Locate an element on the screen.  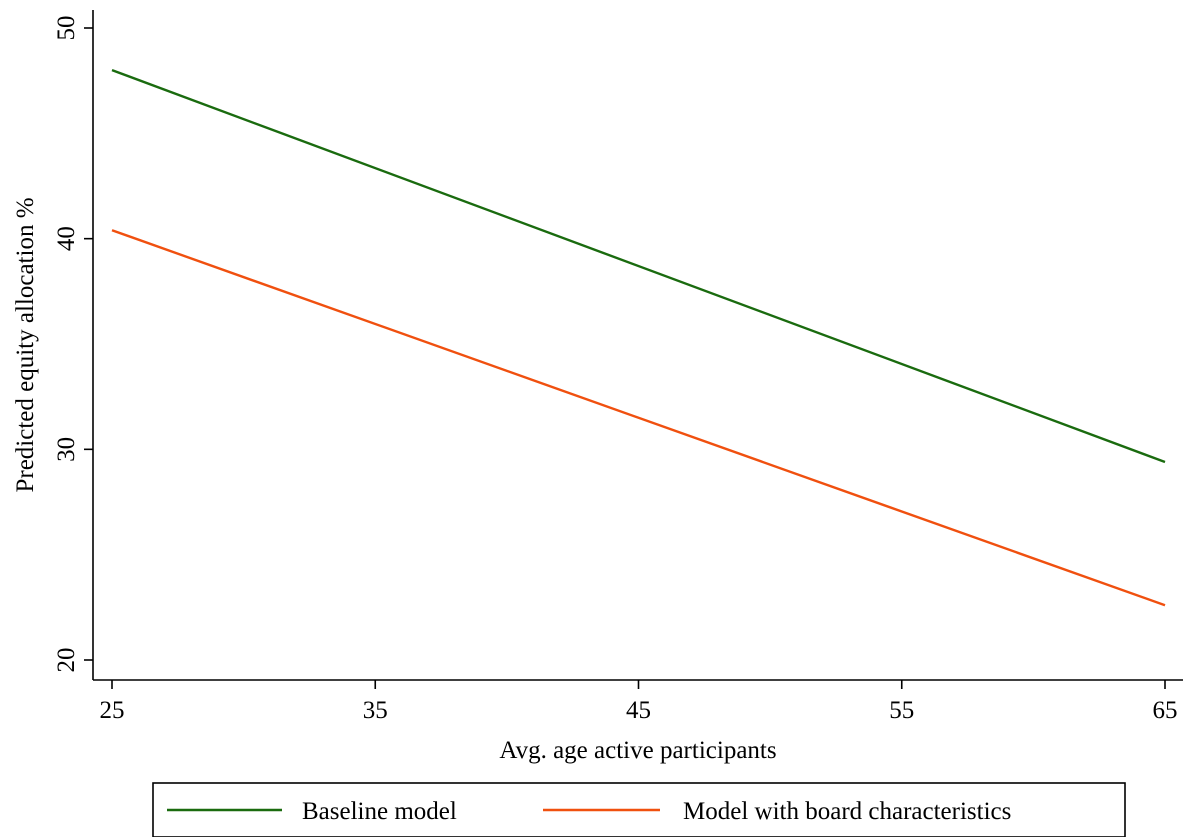
x-axis-title: Avg. age active participants is located at coordinates (637, 750).